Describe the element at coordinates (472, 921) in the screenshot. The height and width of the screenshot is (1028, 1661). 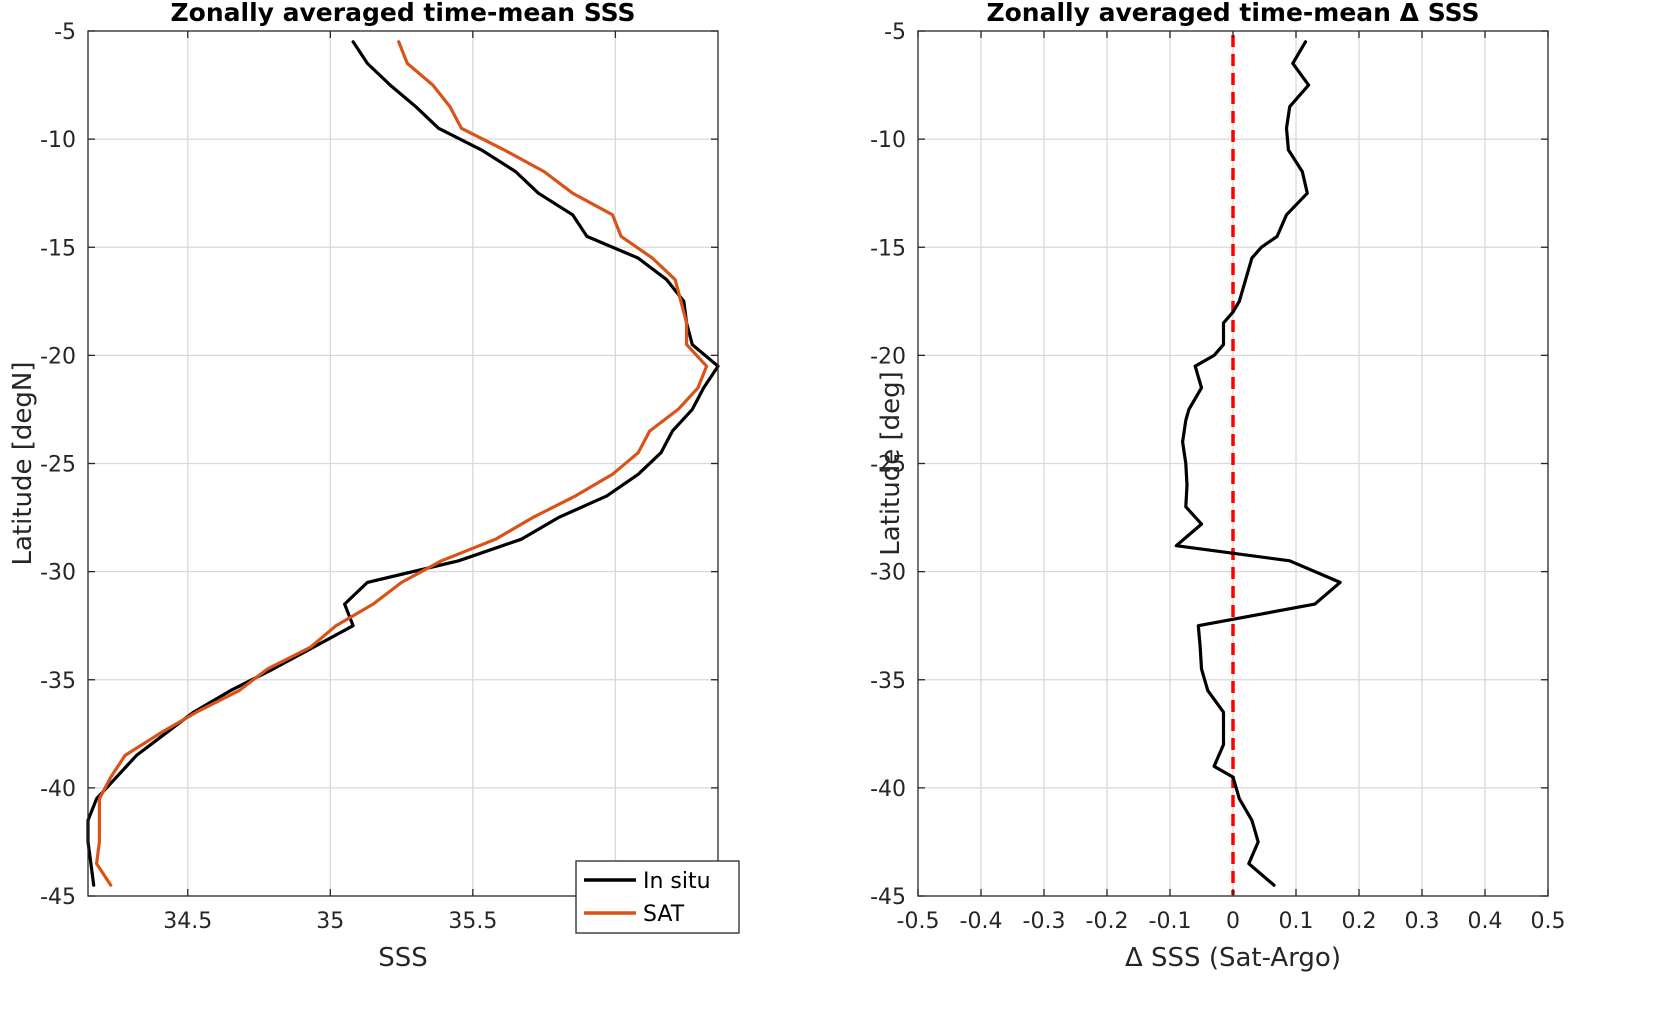
I see `x-tick-label: 35.5` at that location.